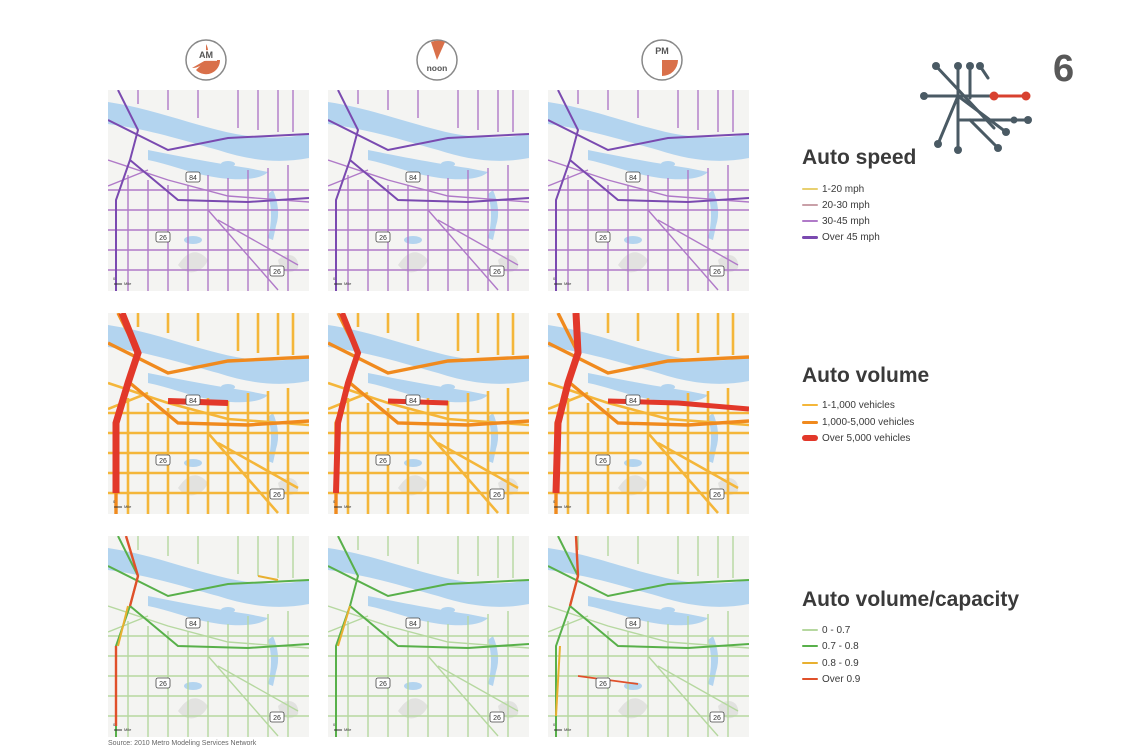  Describe the element at coordinates (662, 51) in the screenshot. I see `clock-label: PM` at that location.